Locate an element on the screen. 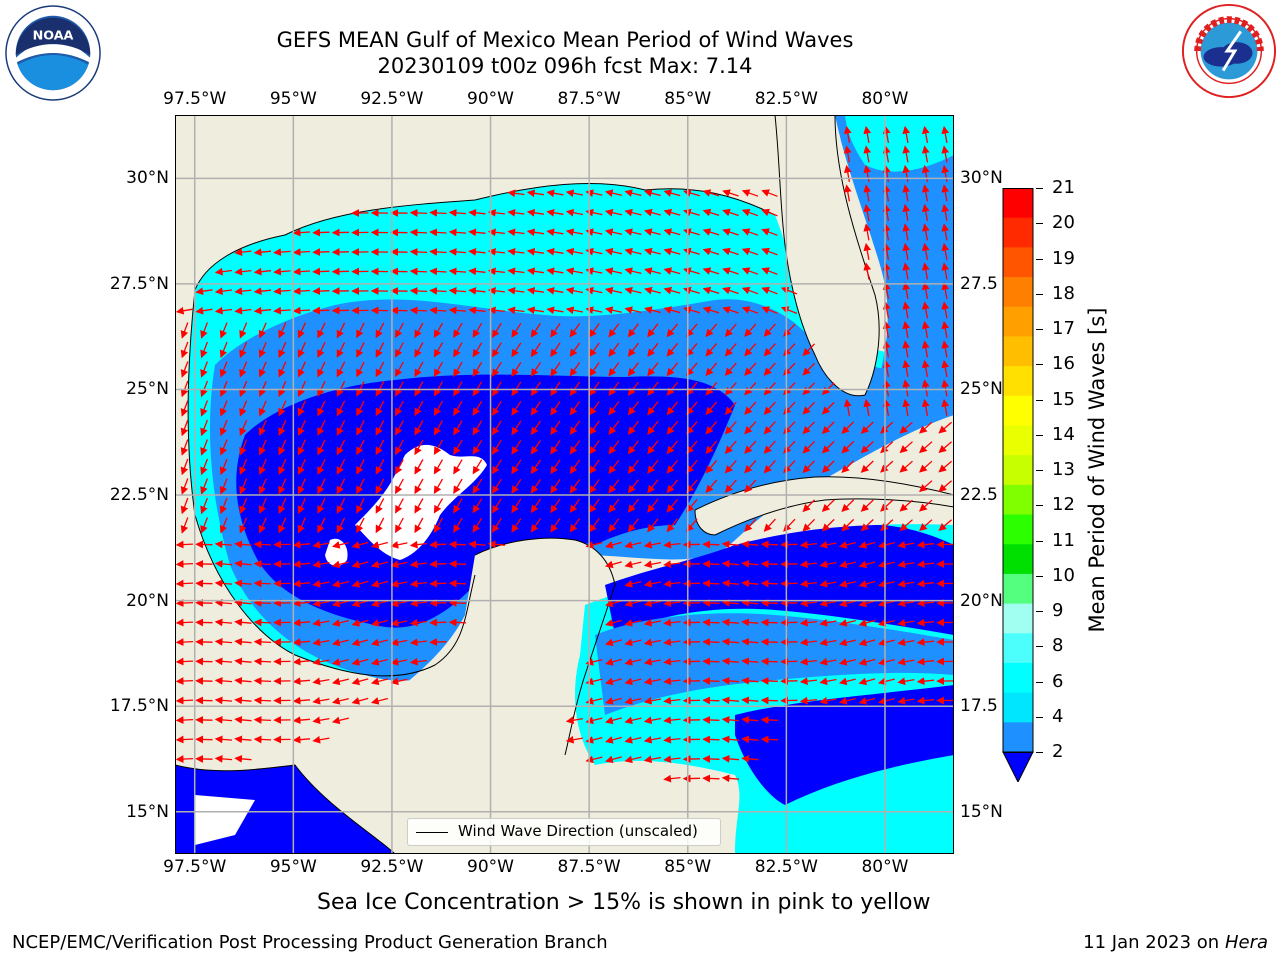 The height and width of the screenshot is (960, 1280). lon-tick-bottom: 80°W is located at coordinates (885, 867).